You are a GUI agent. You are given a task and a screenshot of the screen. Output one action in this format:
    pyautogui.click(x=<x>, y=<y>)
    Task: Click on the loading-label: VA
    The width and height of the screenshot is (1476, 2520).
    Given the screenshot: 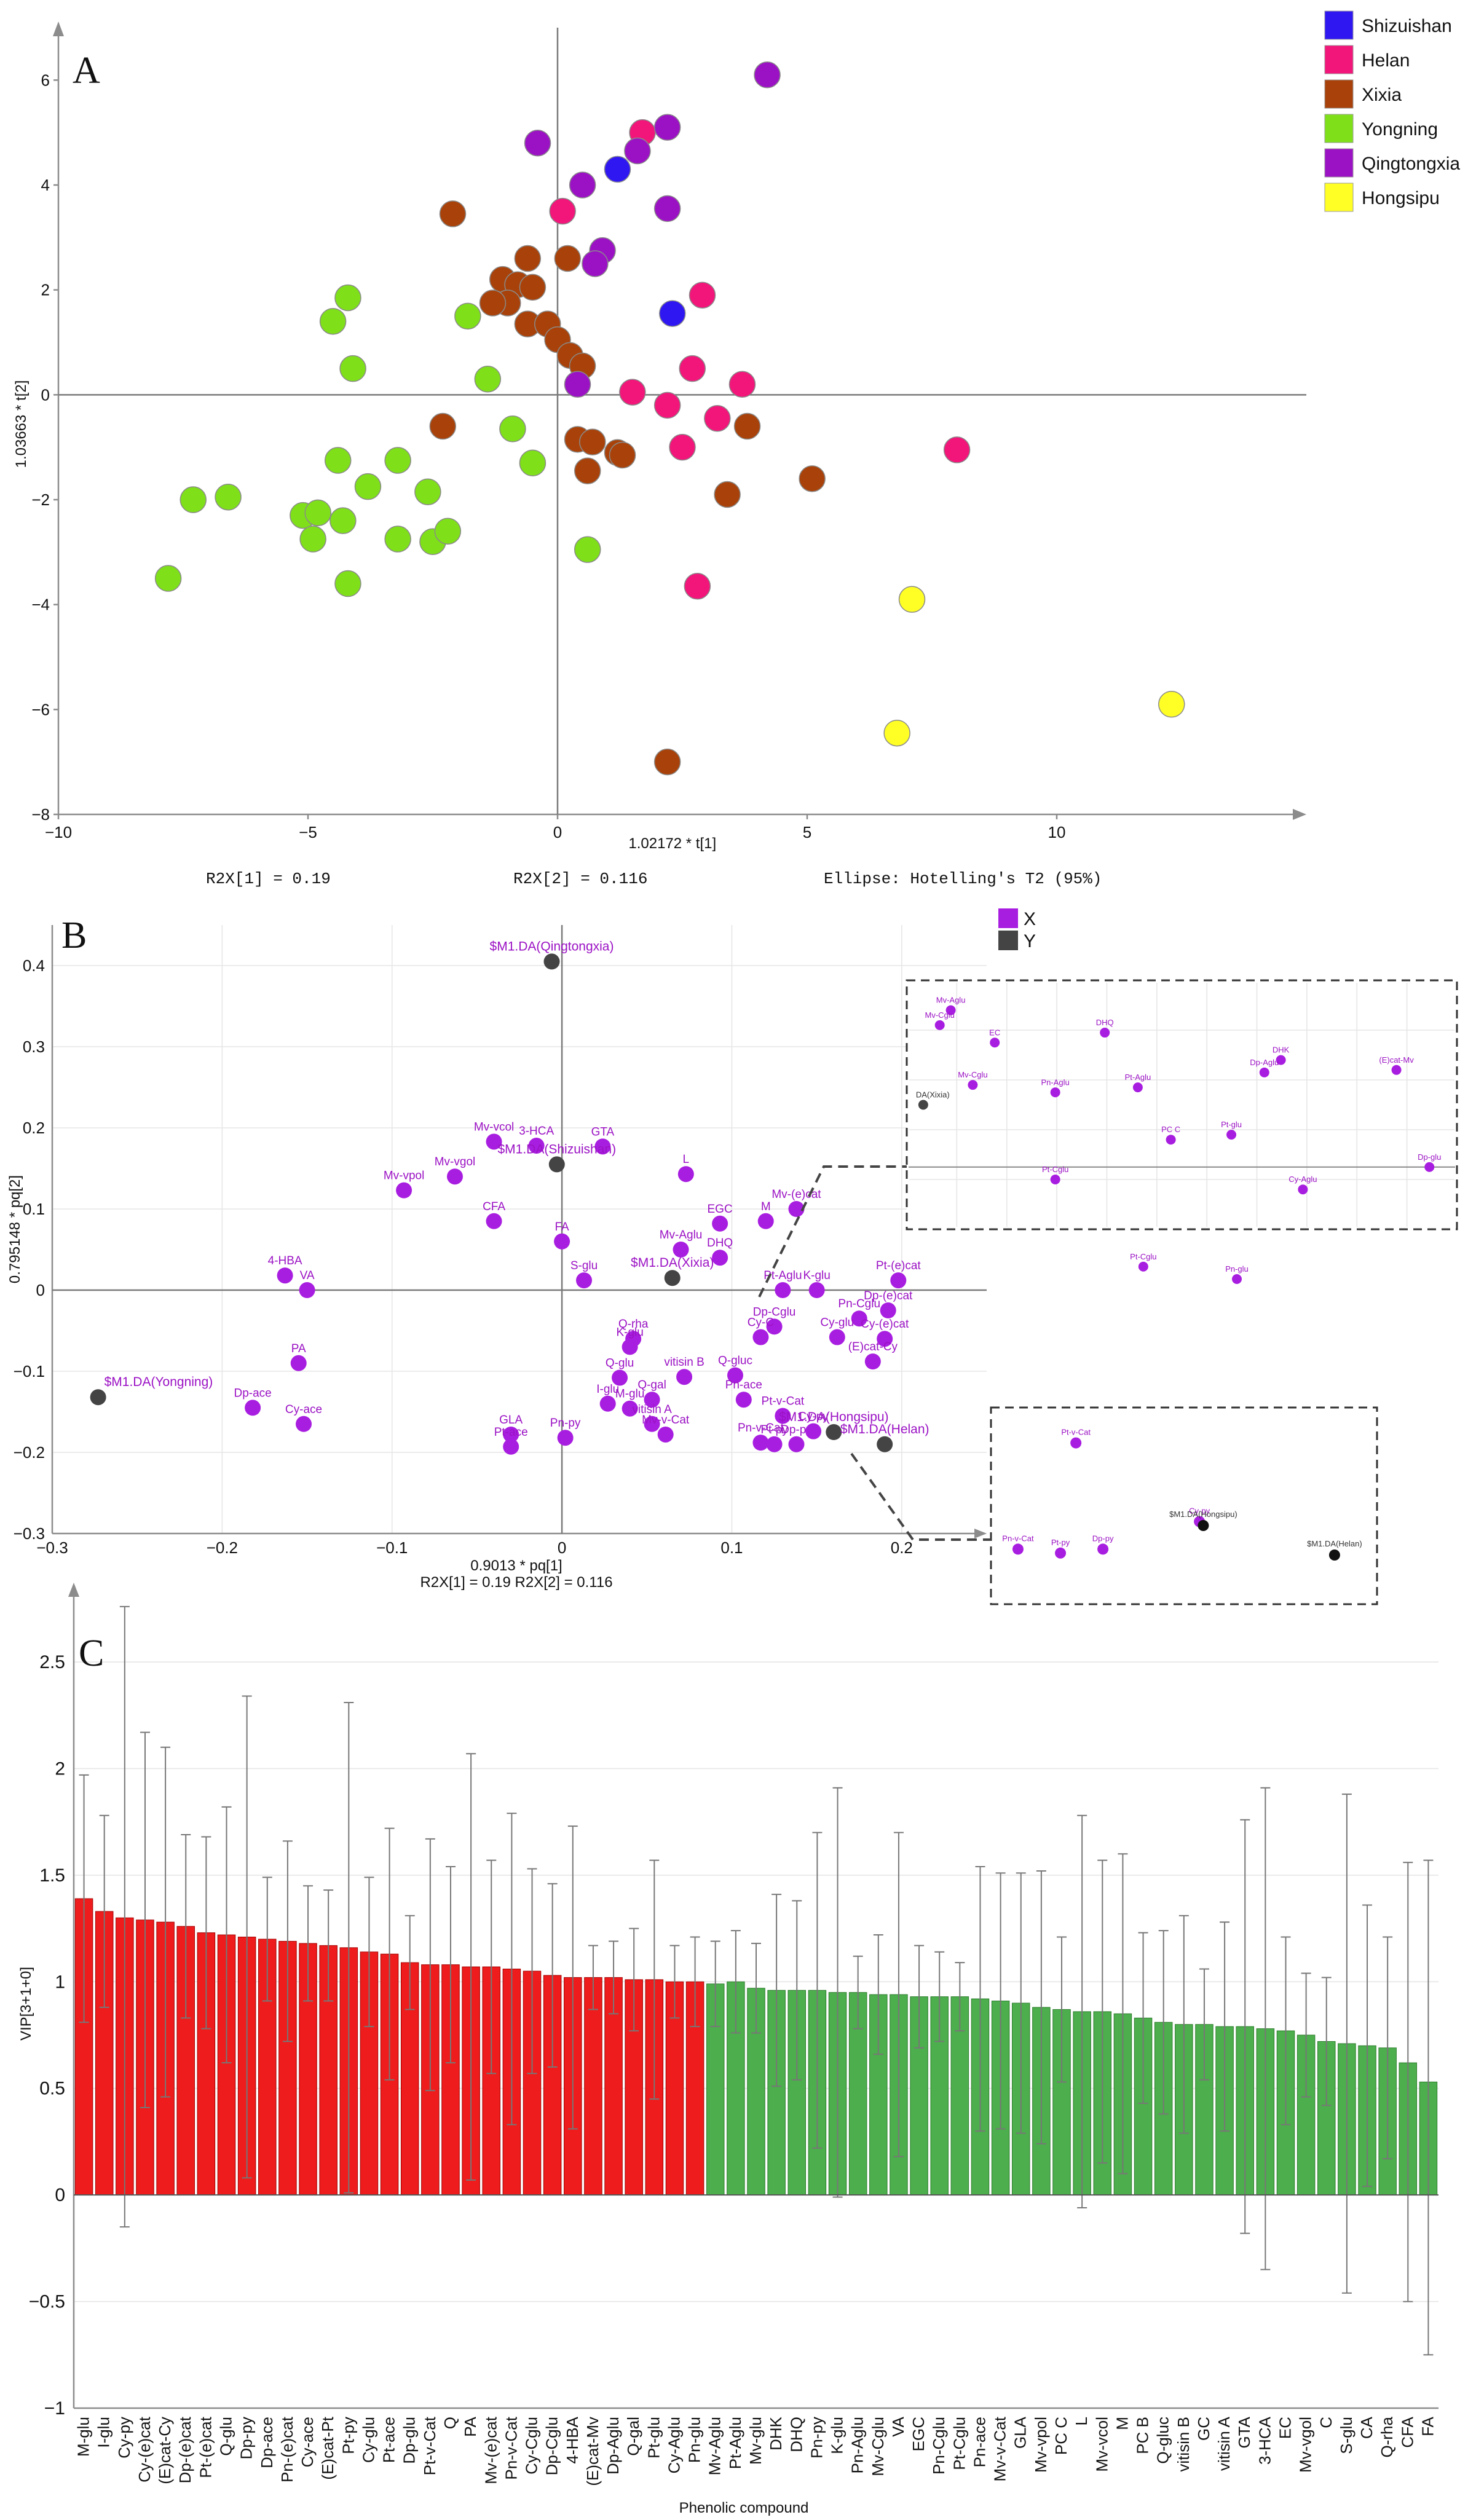 What is the action you would take?
    pyautogui.click(x=307, y=1275)
    